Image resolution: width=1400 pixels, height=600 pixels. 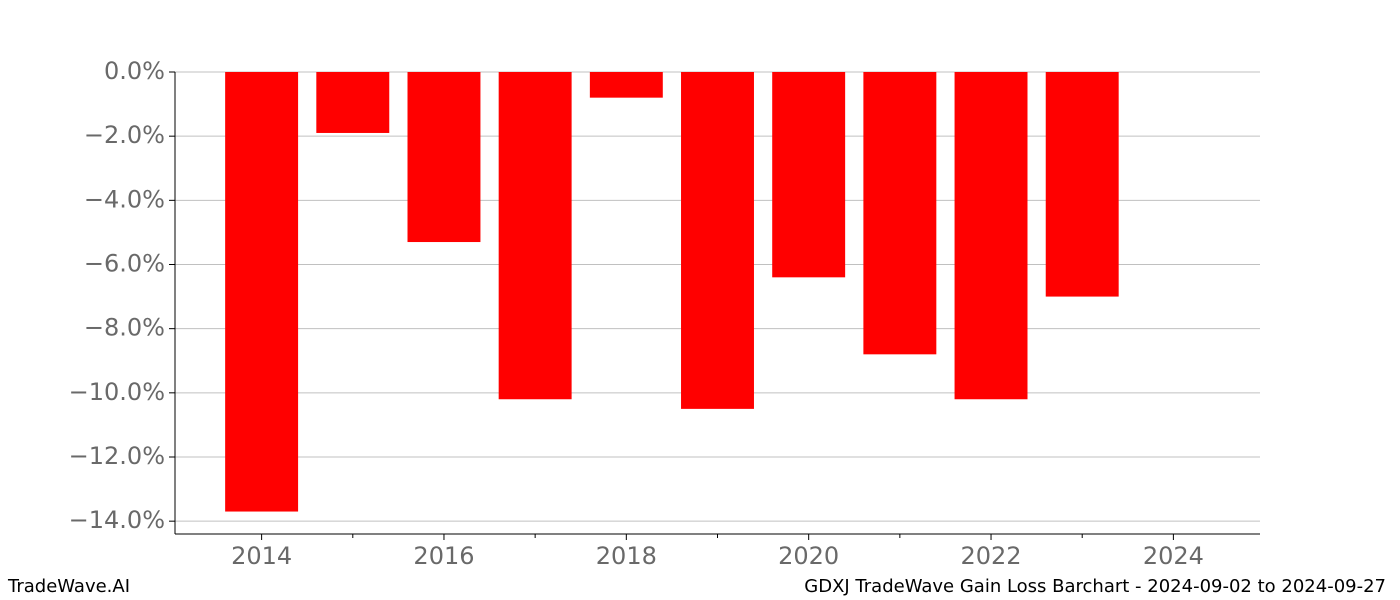 What do you see at coordinates (124, 328) in the screenshot?
I see `y-tick-label: −8.0%` at bounding box center [124, 328].